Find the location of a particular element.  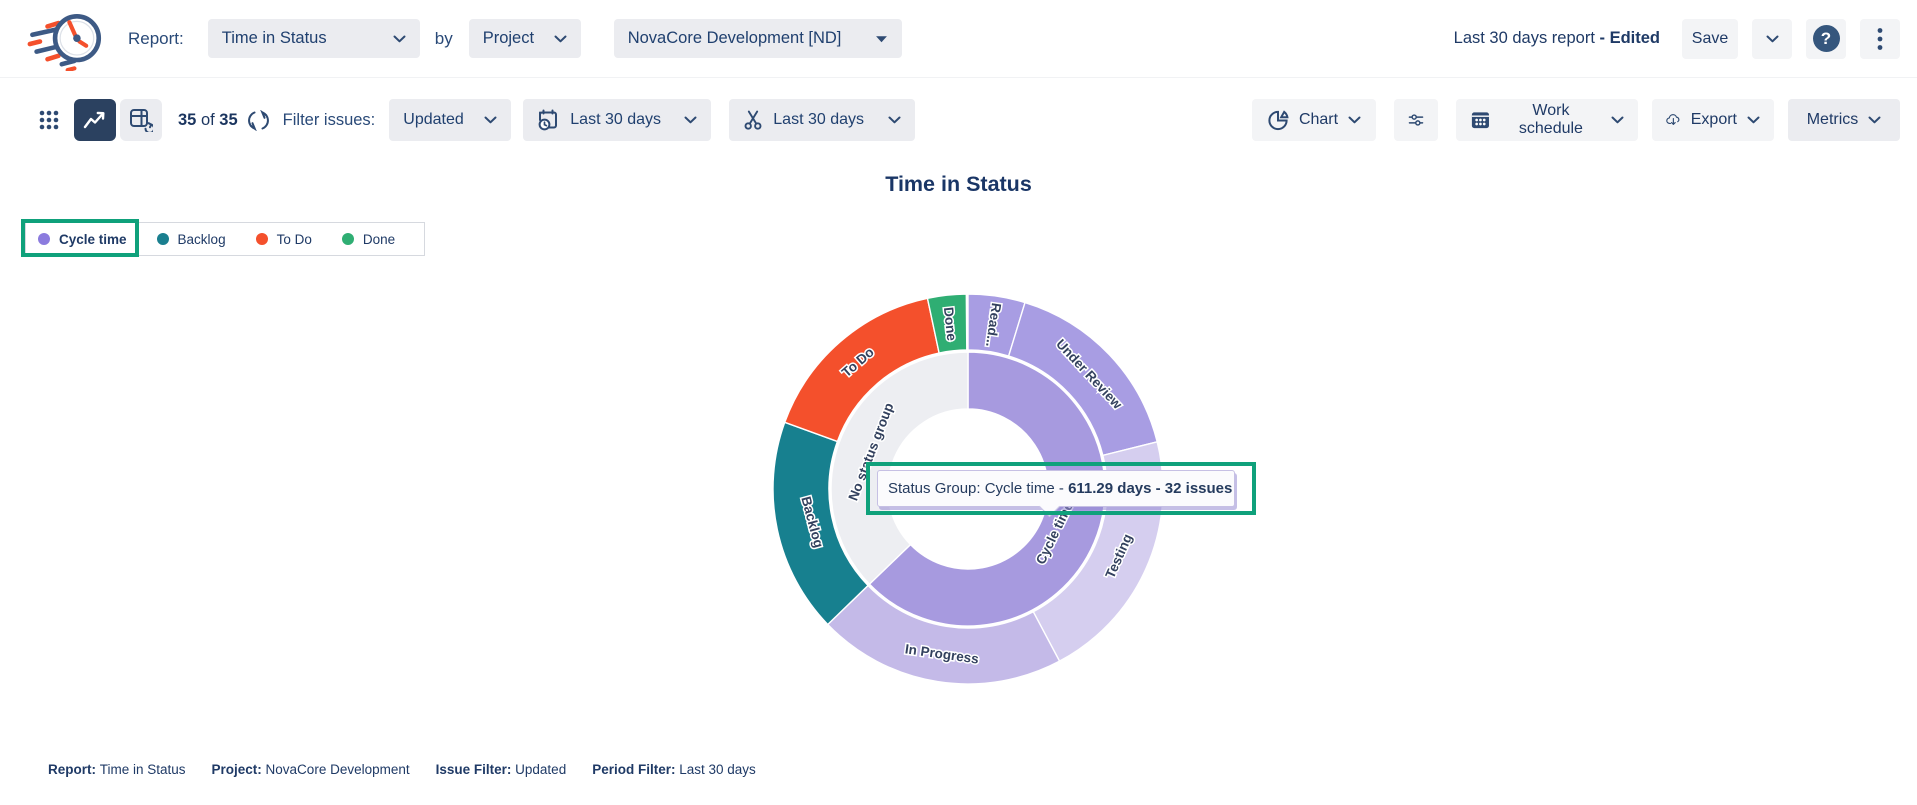

scissors-icon is located at coordinates (753, 120).